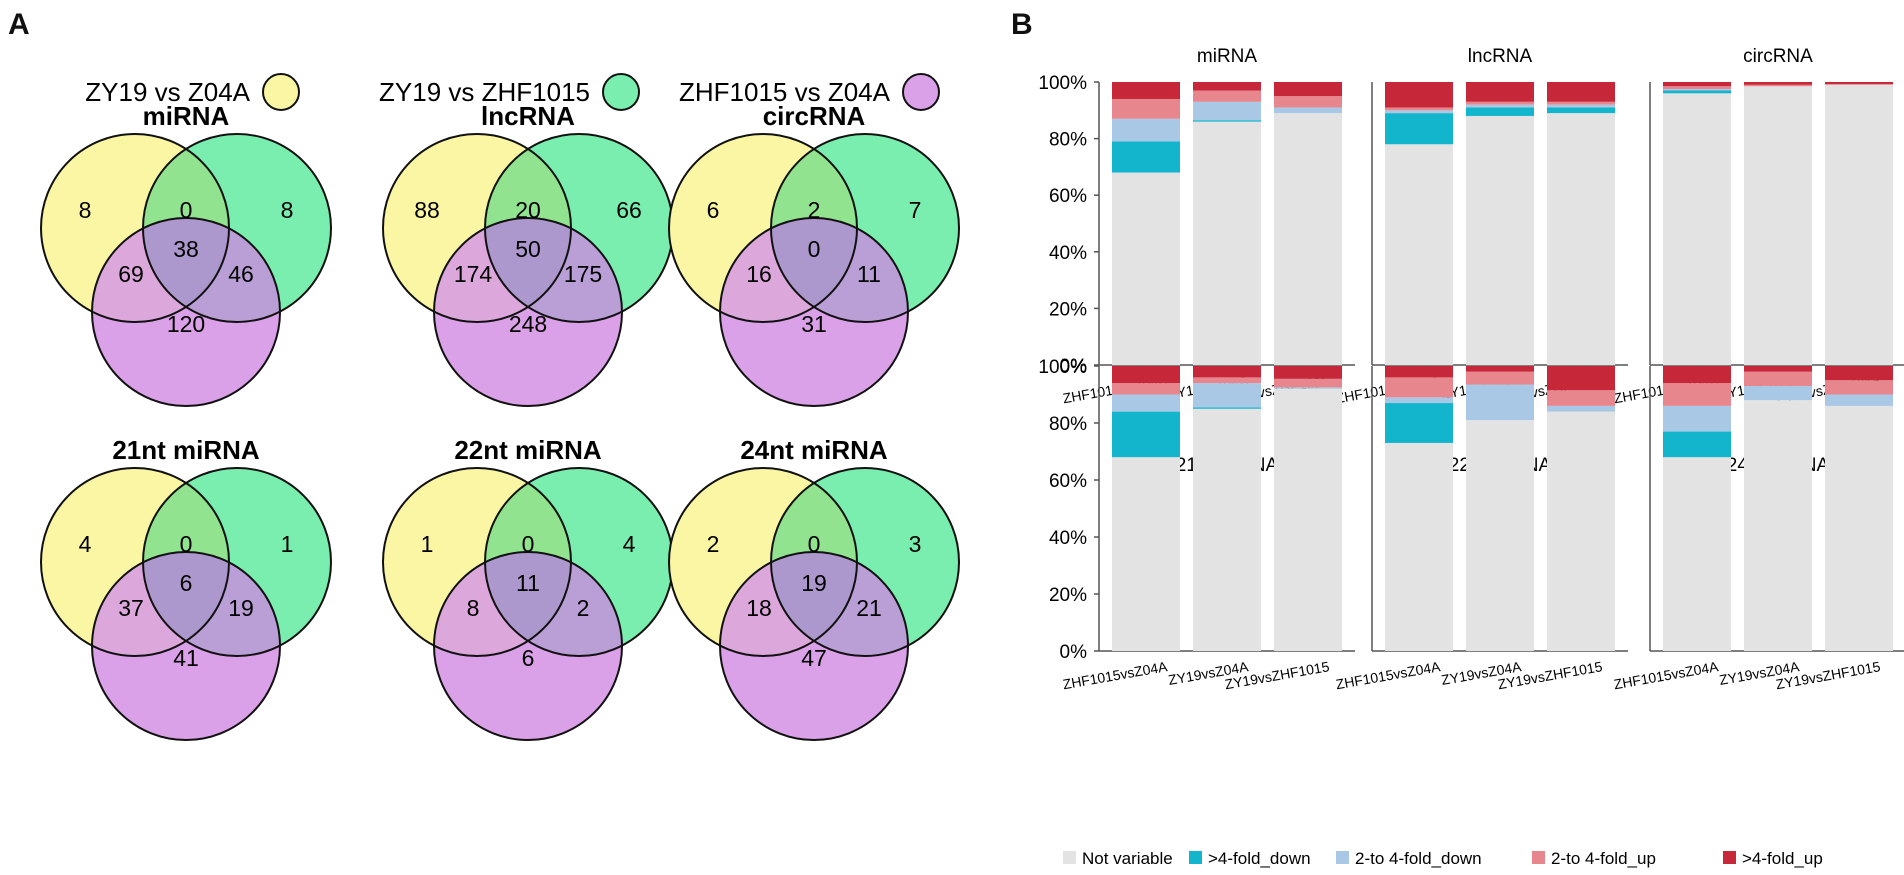  Describe the element at coordinates (1127, 858) in the screenshot. I see `legend-label: Not variable` at that location.